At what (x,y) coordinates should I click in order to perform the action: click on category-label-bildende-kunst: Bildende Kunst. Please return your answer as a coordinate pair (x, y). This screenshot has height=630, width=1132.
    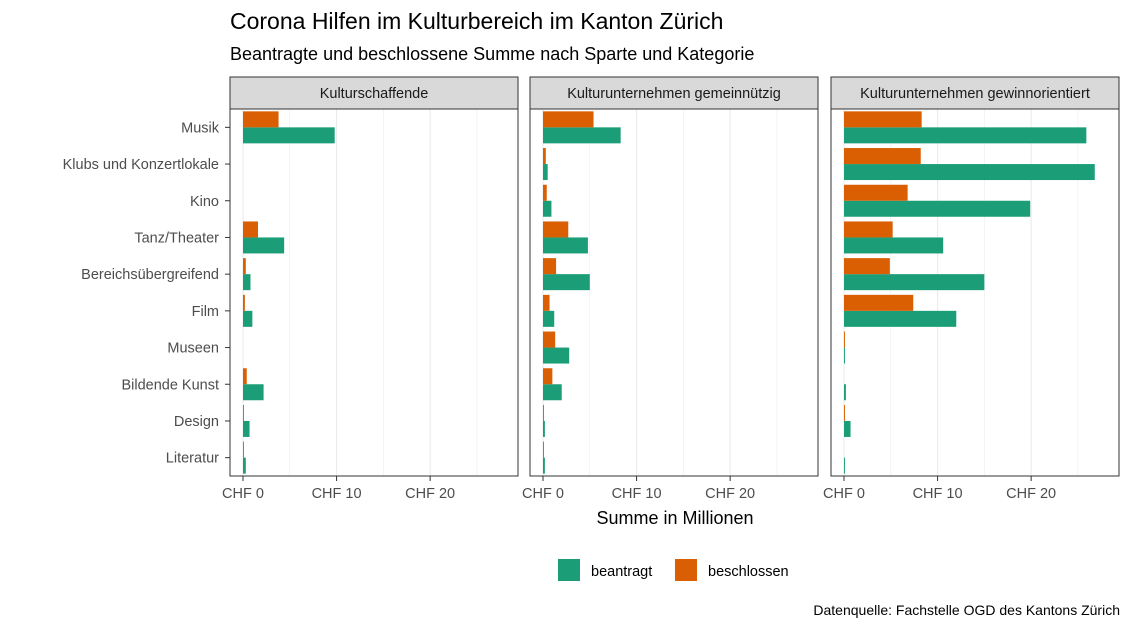
    Looking at the image, I should click on (170, 385).